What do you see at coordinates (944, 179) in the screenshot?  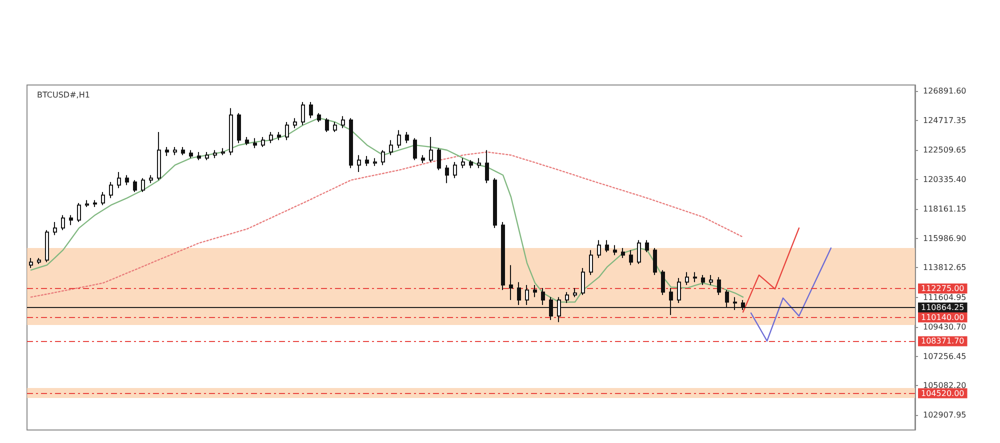 I see `y-tick-label: 120335.40` at bounding box center [944, 179].